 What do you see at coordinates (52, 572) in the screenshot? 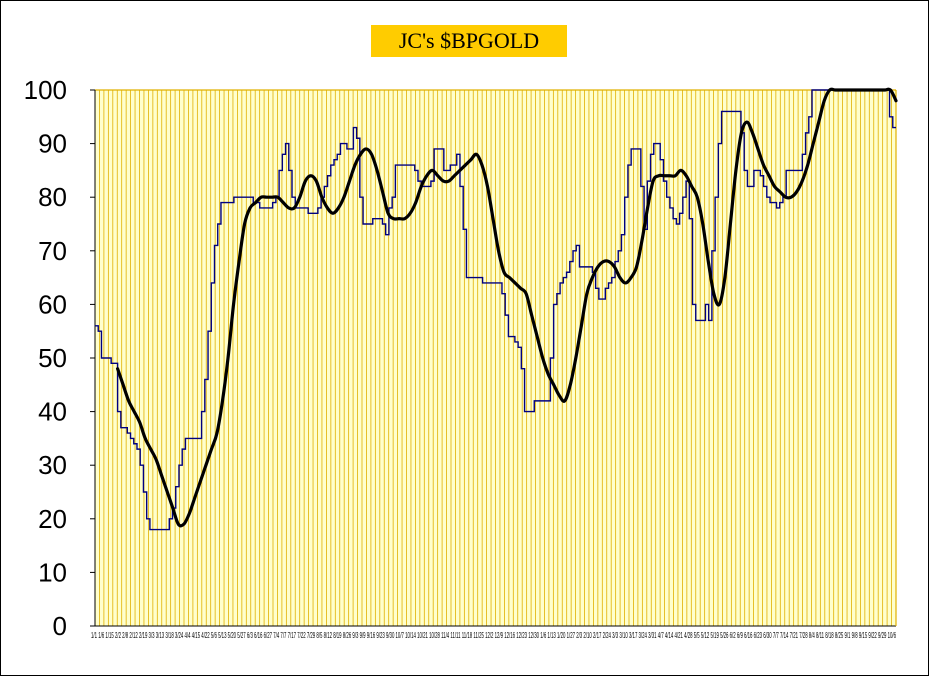
I see `y-tick-label: 10` at bounding box center [52, 572].